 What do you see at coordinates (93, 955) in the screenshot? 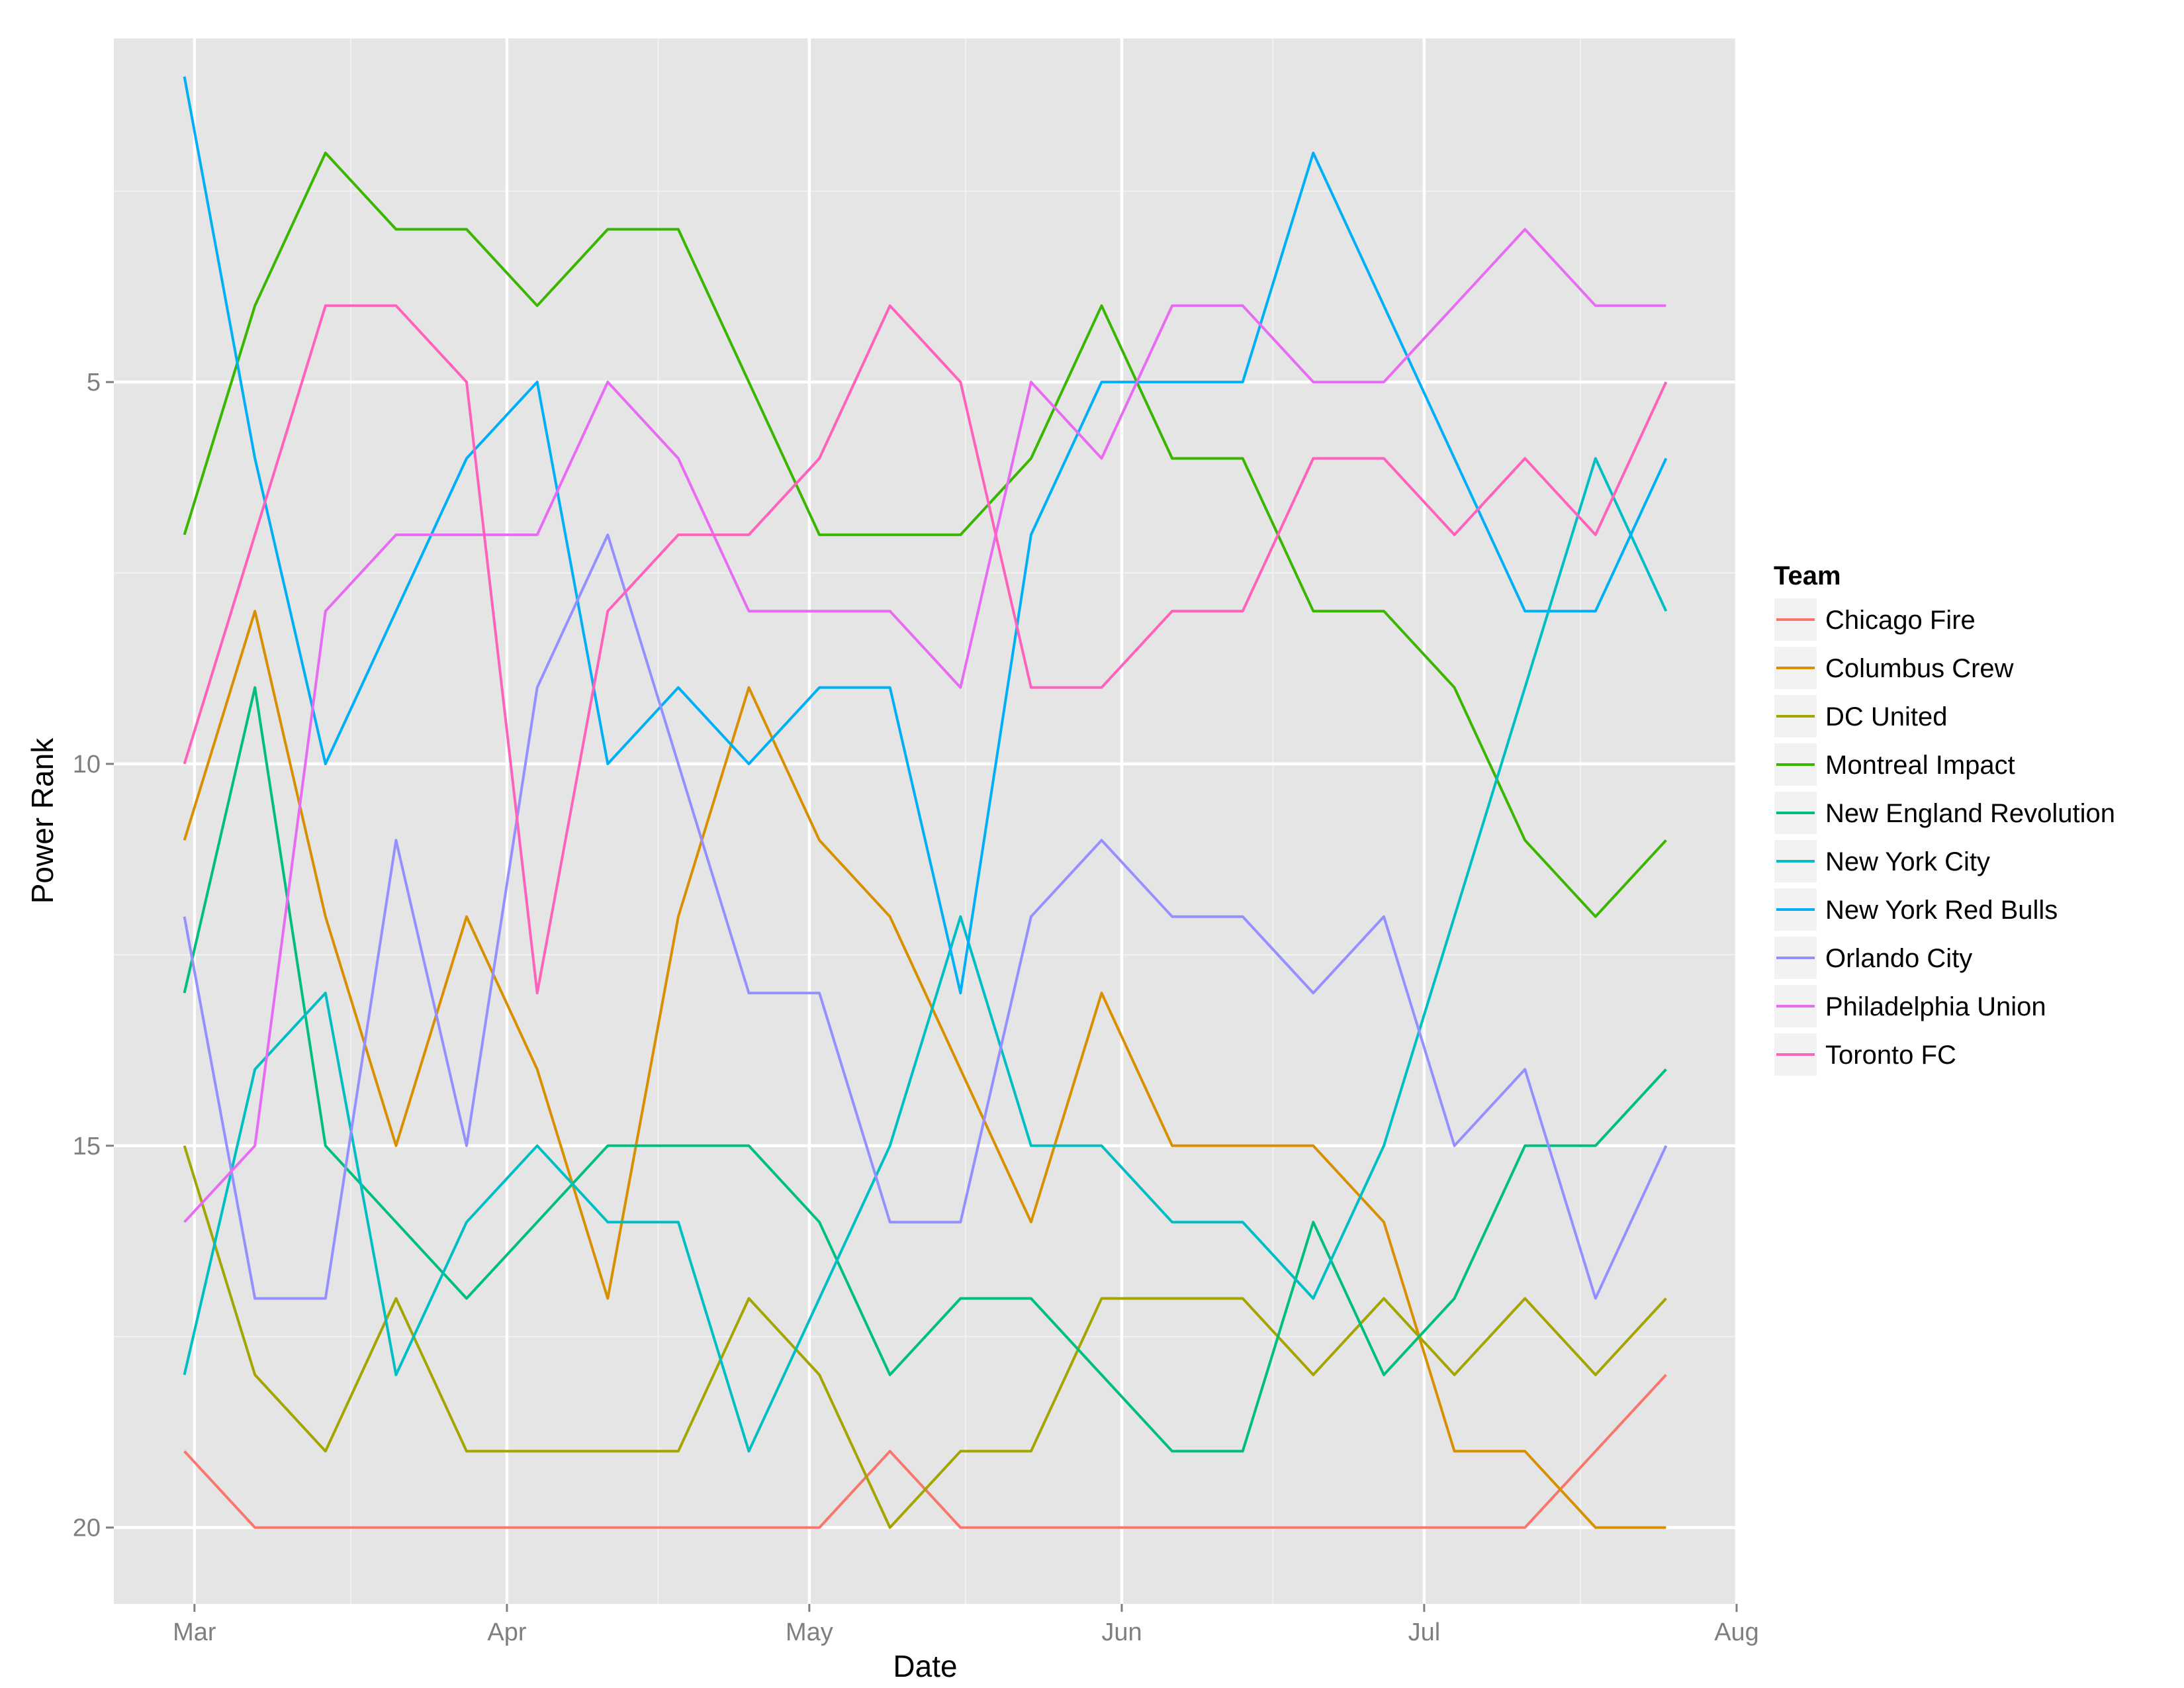
I see `y-axis: 5 10 15 20` at bounding box center [93, 955].